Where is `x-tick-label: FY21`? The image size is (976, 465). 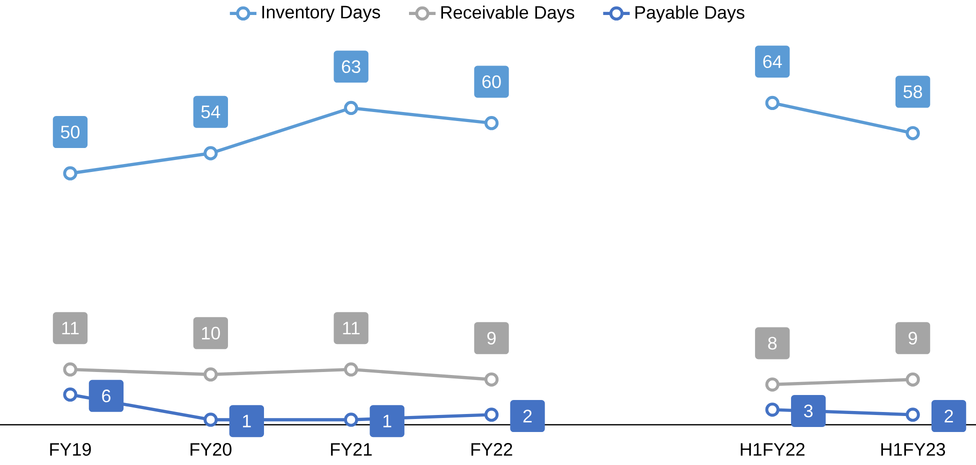 x-tick-label: FY21 is located at coordinates (351, 449).